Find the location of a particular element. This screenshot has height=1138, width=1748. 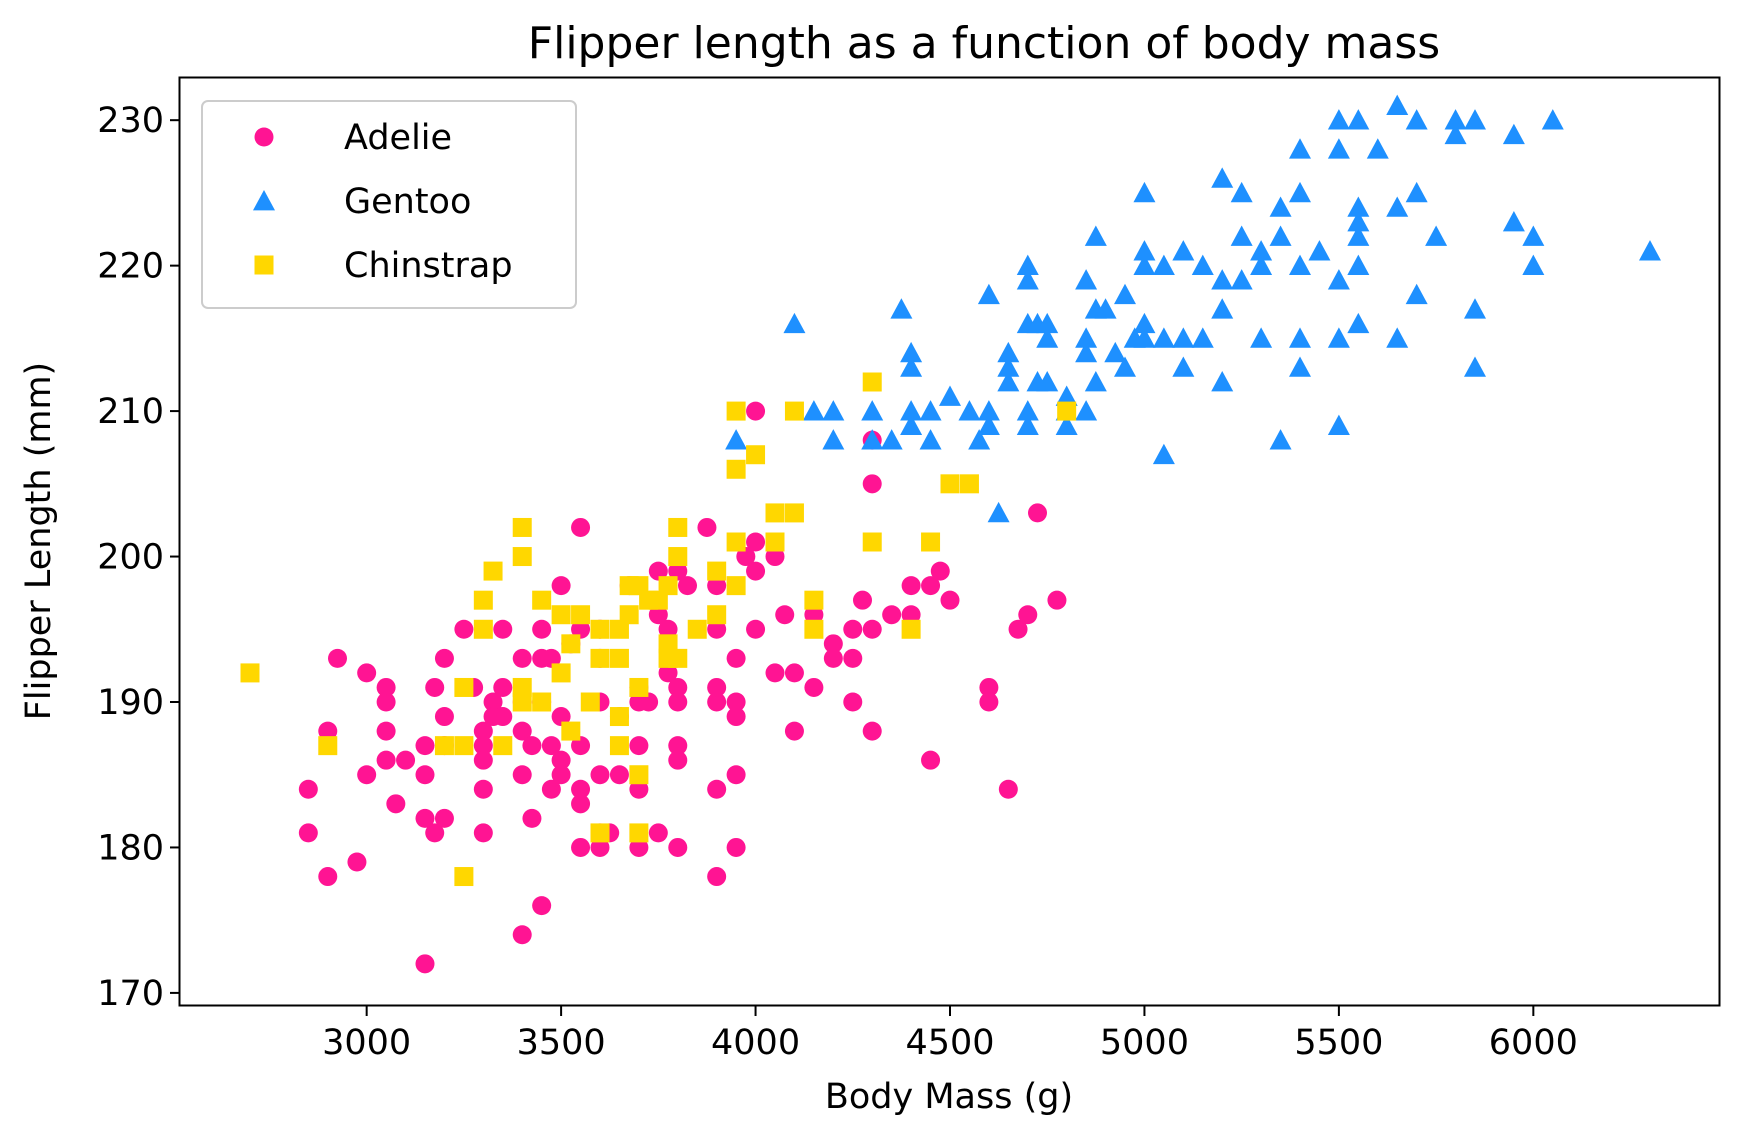

x-tick-label: 5000 is located at coordinates (1144, 1043).